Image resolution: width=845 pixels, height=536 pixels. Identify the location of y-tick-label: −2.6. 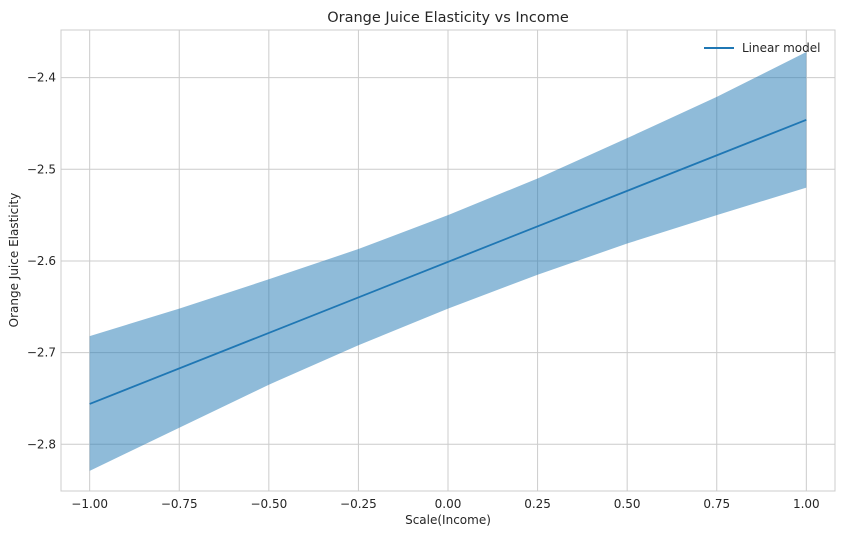
(41, 261).